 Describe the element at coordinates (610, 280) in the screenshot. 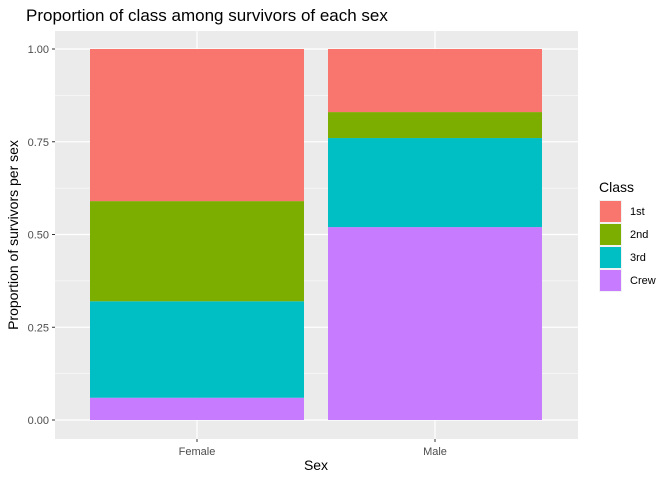

I see `legend-swatch-crew` at that location.